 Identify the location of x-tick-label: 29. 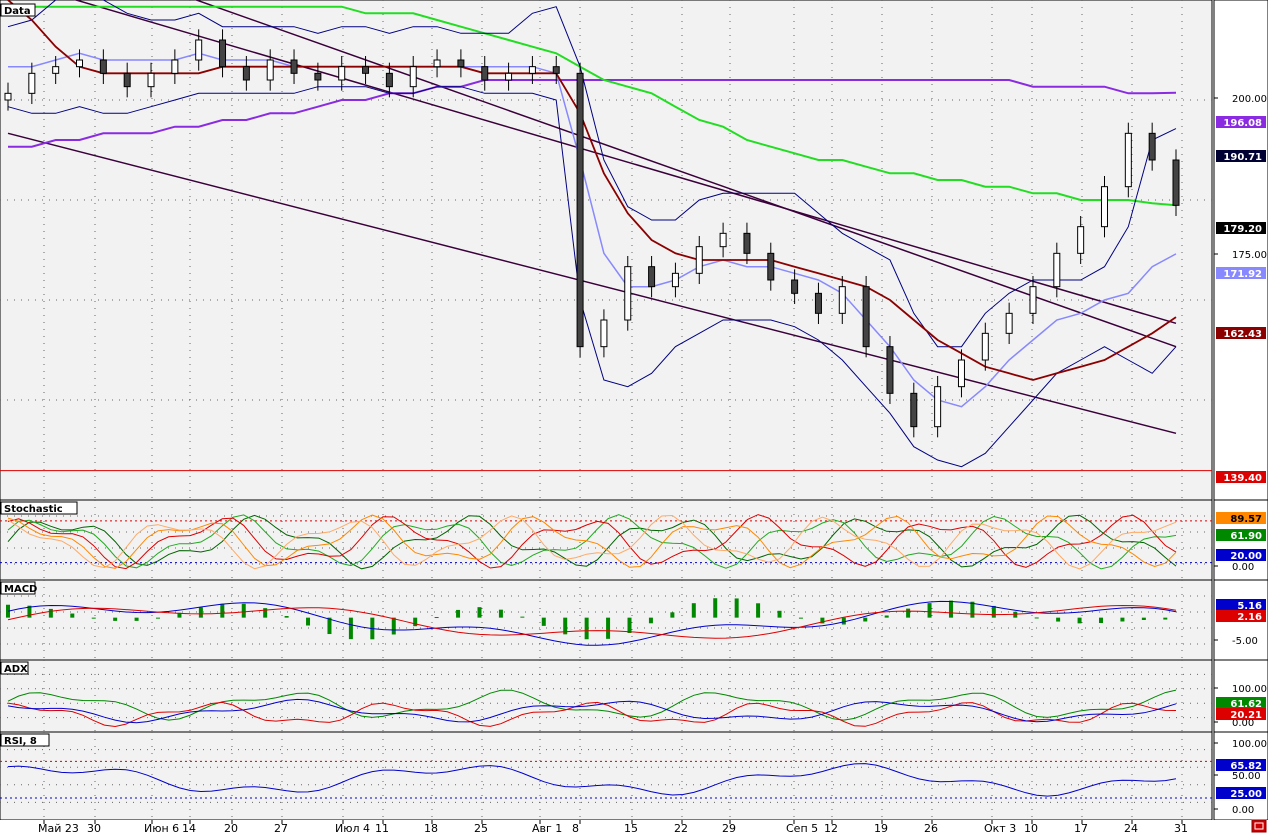
(729, 828).